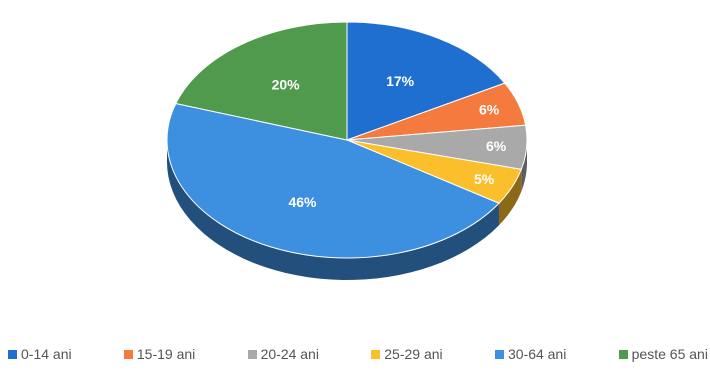  I want to click on legend-label: 25-29 ani, so click(413, 354).